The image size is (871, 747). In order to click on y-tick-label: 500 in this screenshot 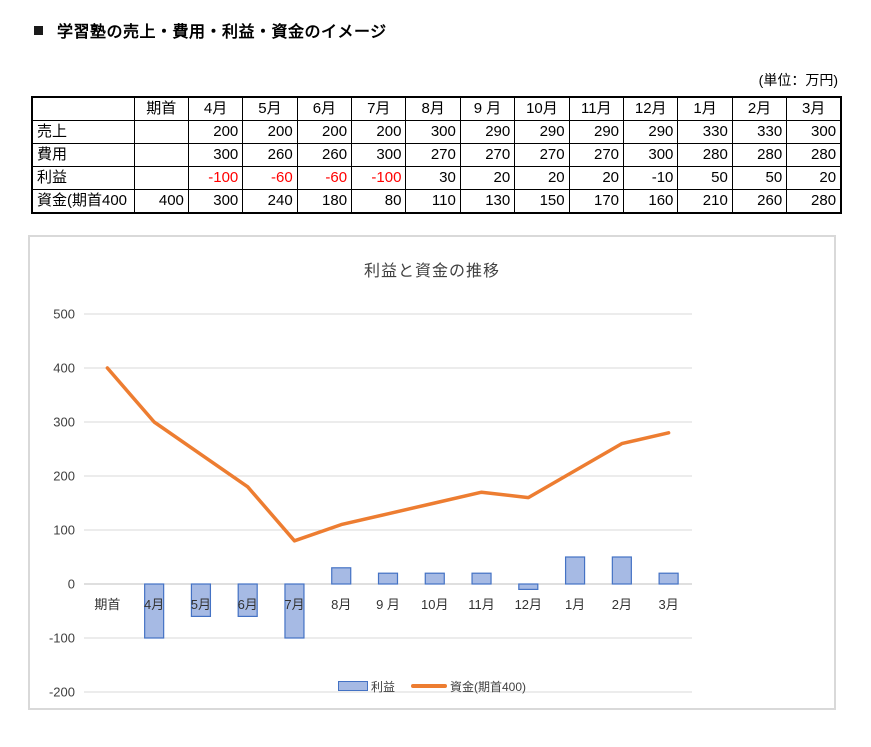, I will do `click(64, 314)`.